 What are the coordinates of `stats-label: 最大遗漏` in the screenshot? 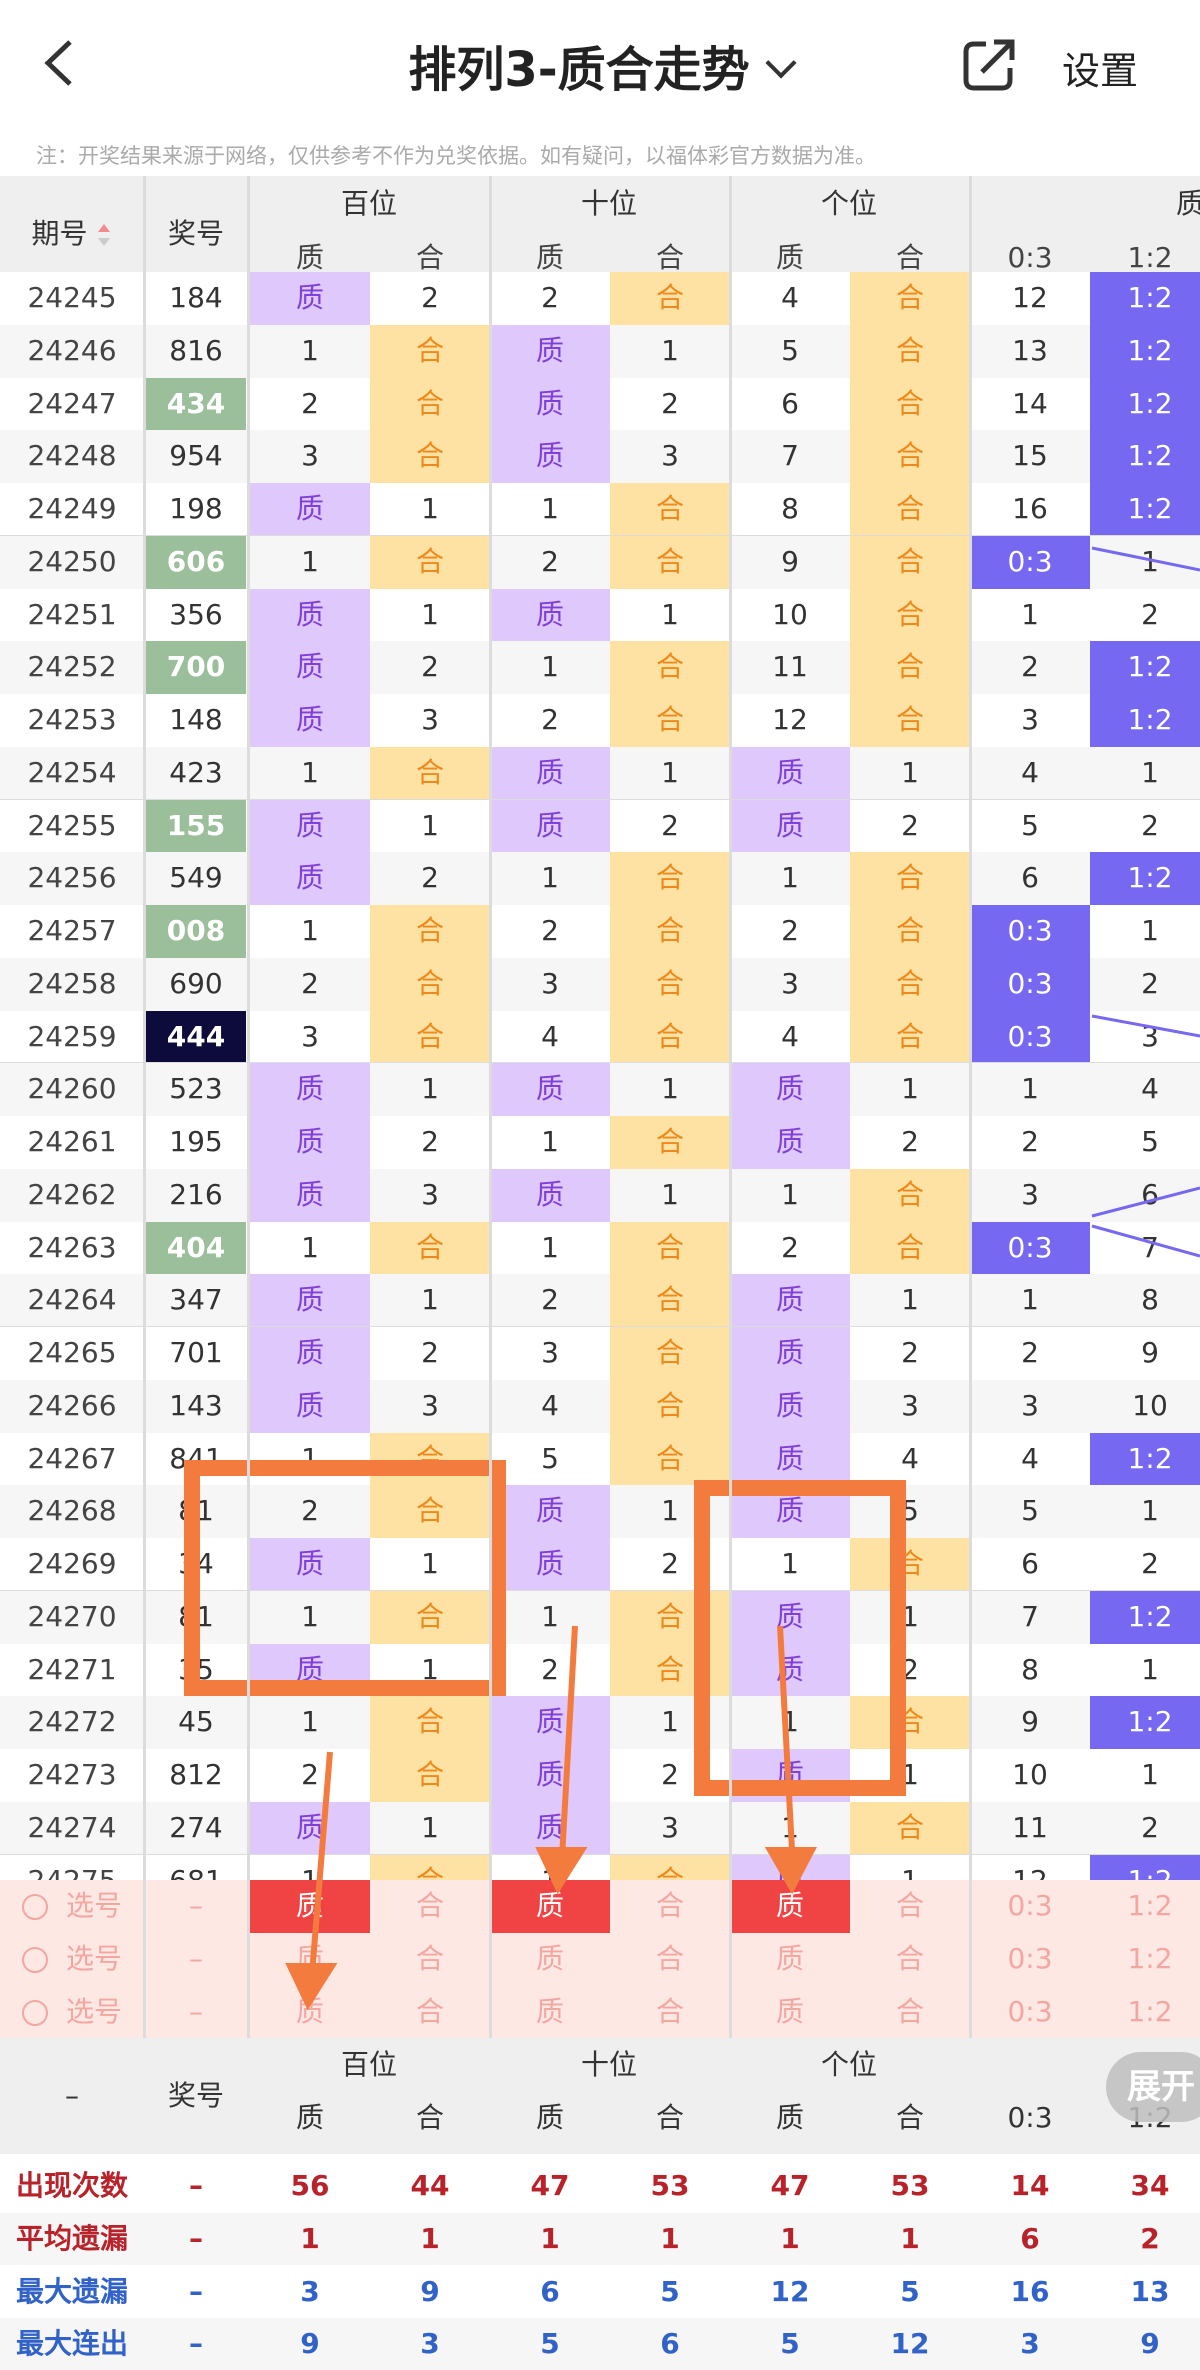 It's located at (71, 2291).